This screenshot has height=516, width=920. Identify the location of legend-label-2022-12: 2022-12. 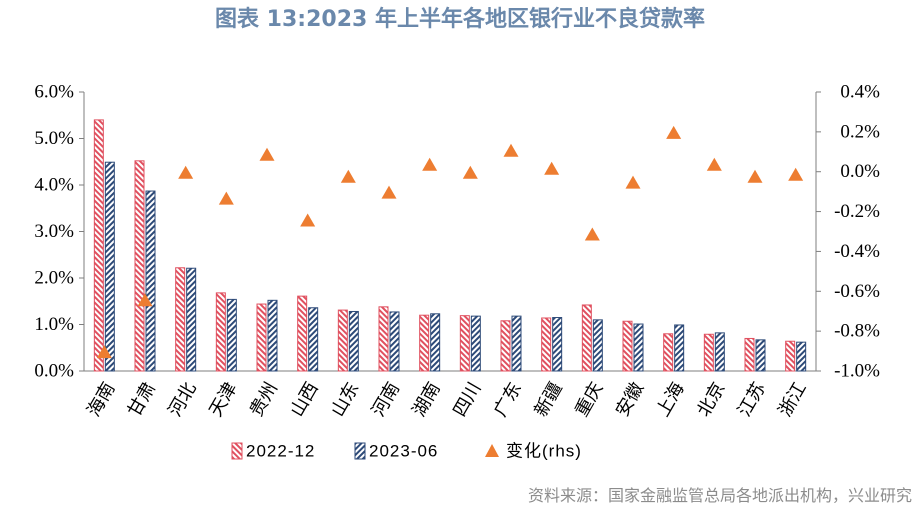
(280, 451).